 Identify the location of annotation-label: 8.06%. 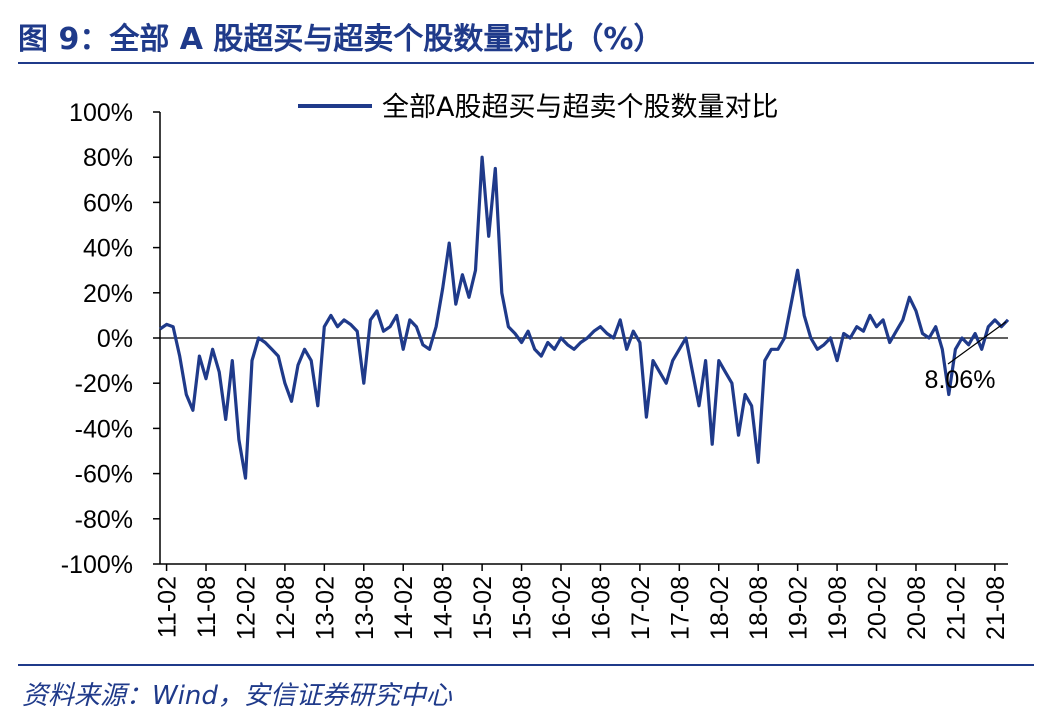
(960, 380).